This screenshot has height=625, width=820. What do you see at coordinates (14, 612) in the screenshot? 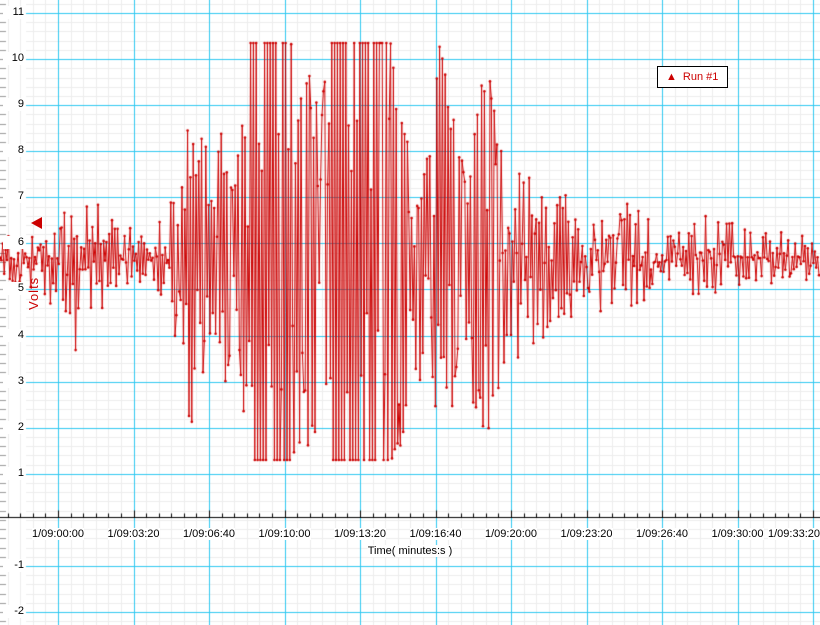
I see `y-tick-label: -2` at bounding box center [14, 612].